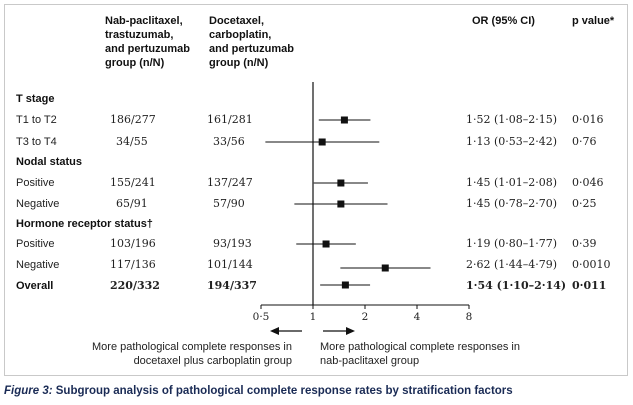 The height and width of the screenshot is (405, 633). What do you see at coordinates (36, 120) in the screenshot?
I see `row-label: T1 to T2` at bounding box center [36, 120].